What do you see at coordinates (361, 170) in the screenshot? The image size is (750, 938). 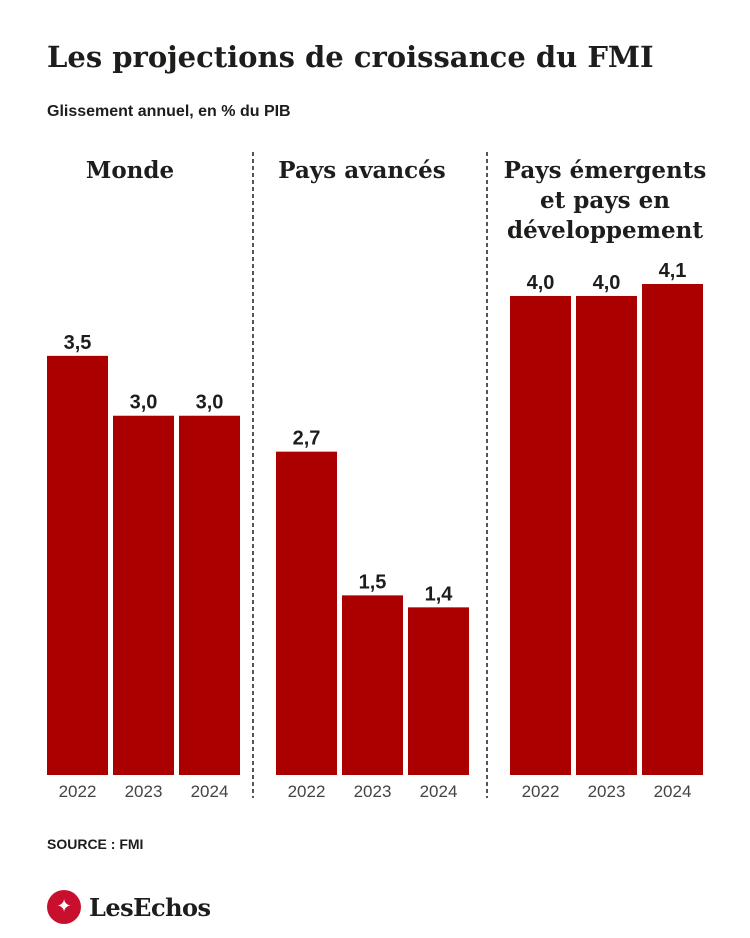 I see `panel-title: Pays avancés` at bounding box center [361, 170].